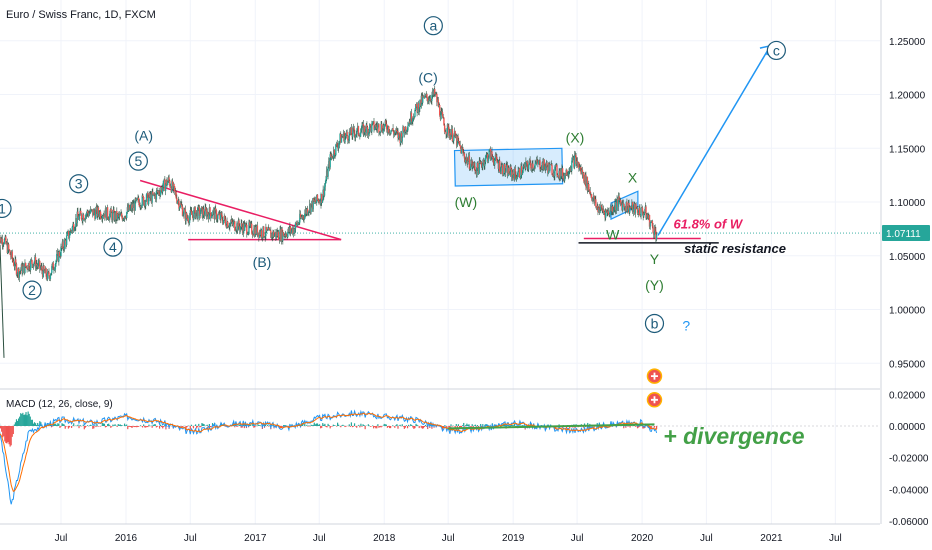 Image resolution: width=932 pixels, height=550 pixels. What do you see at coordinates (907, 311) in the screenshot?
I see `y-tick-label: 1.00000` at bounding box center [907, 311].